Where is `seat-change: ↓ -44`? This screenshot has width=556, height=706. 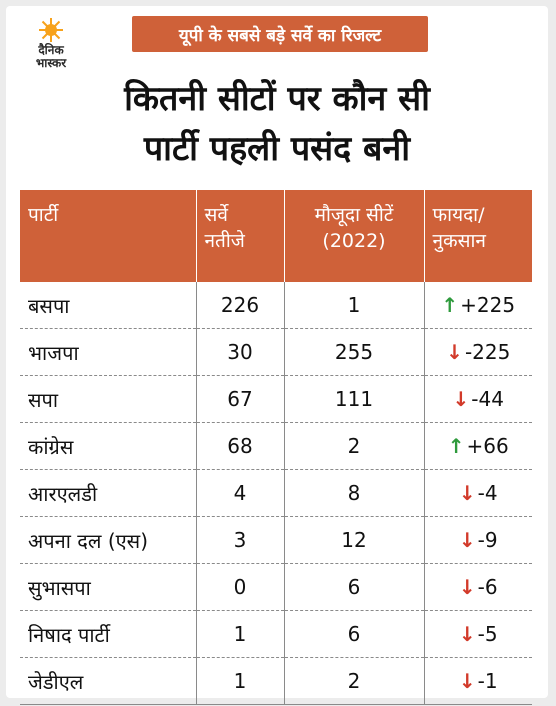
seat-change: ↓ -44 is located at coordinates (477, 399).